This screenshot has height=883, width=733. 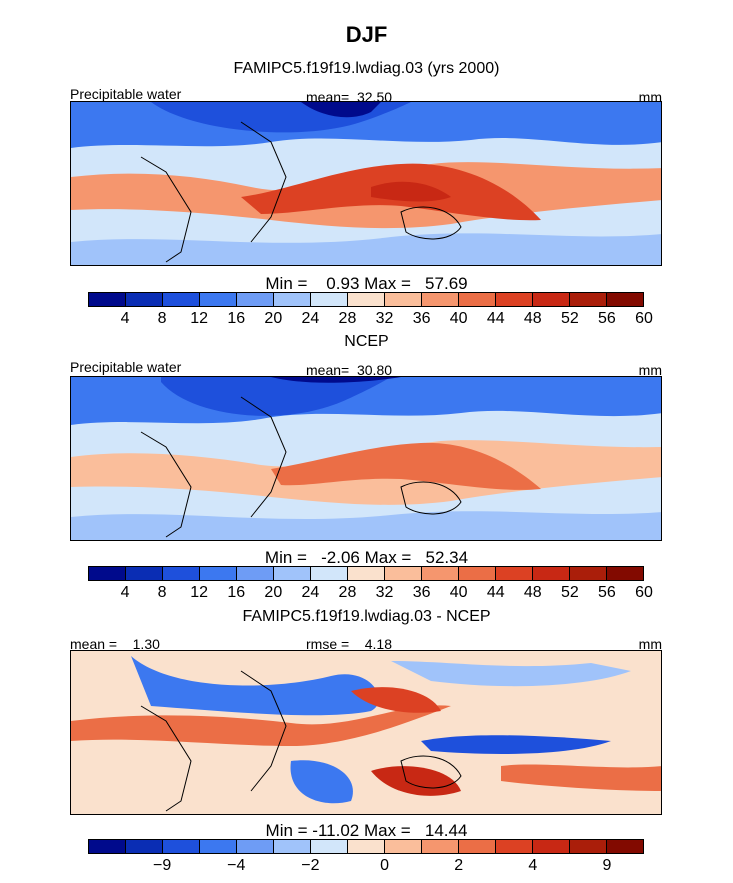 I want to click on colorbar-tick-label: 9, so click(x=607, y=865).